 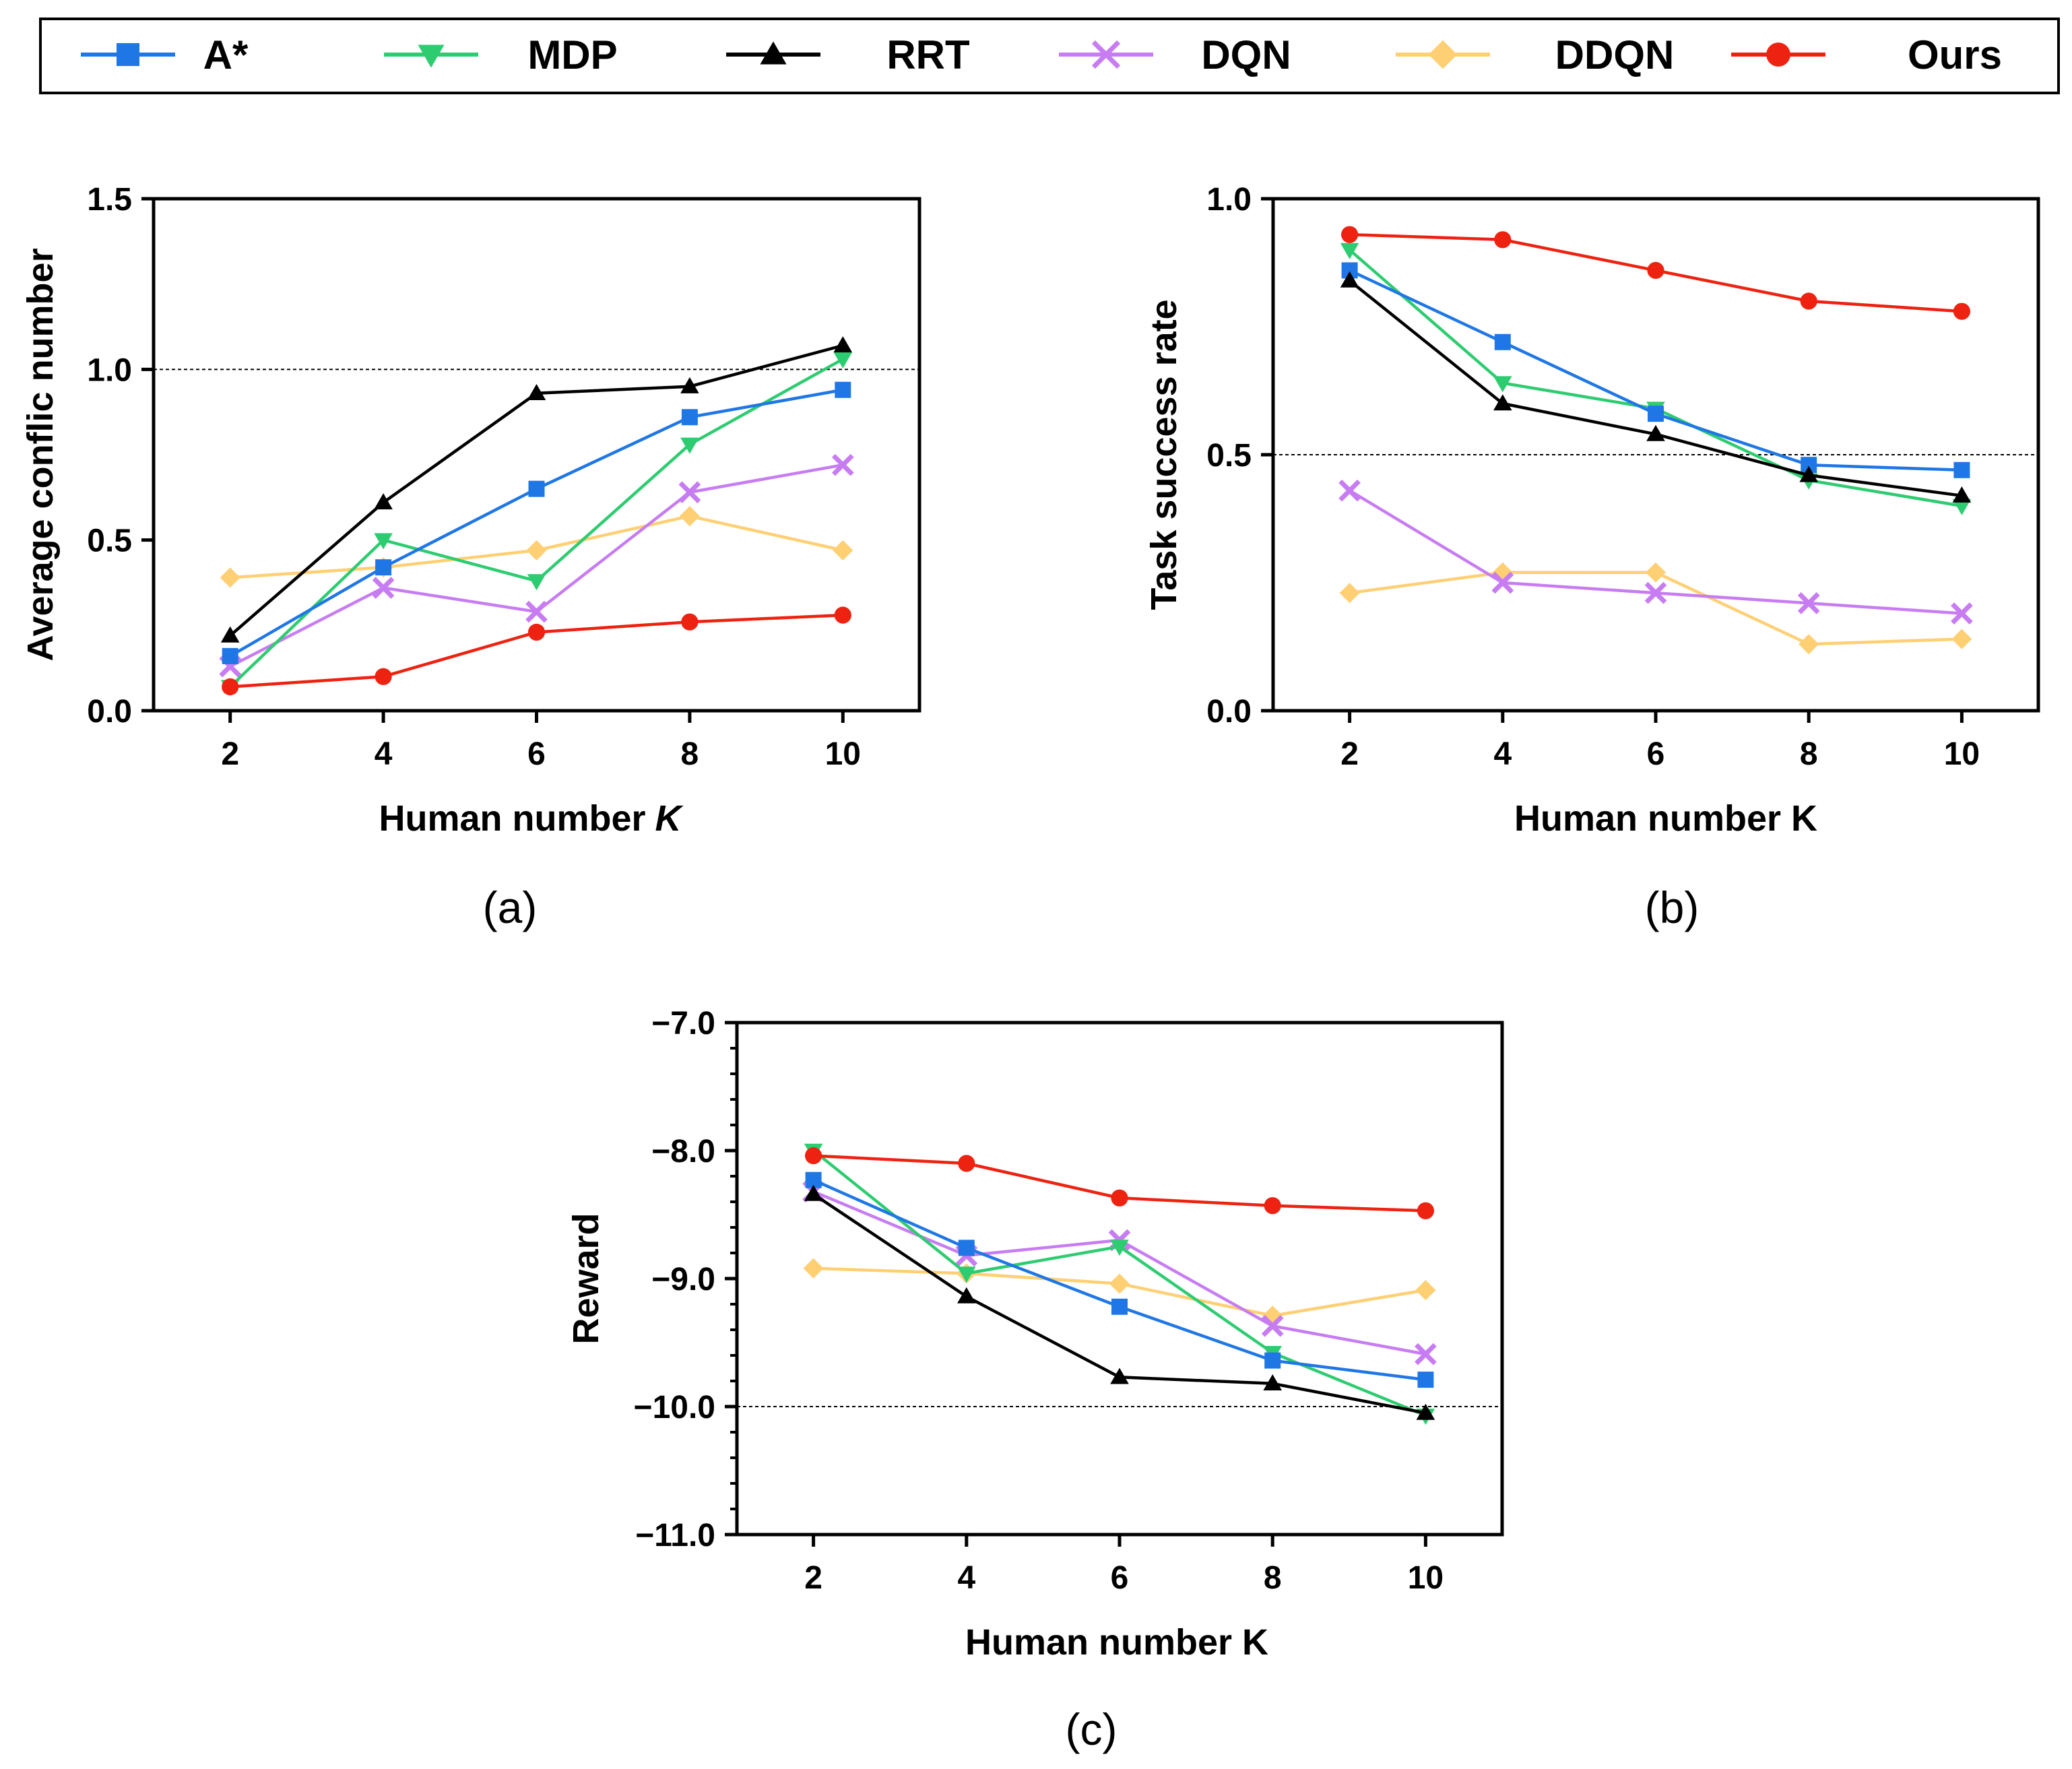 What do you see at coordinates (1175, 55) in the screenshot?
I see `legend-item-dqn: DQN` at bounding box center [1175, 55].